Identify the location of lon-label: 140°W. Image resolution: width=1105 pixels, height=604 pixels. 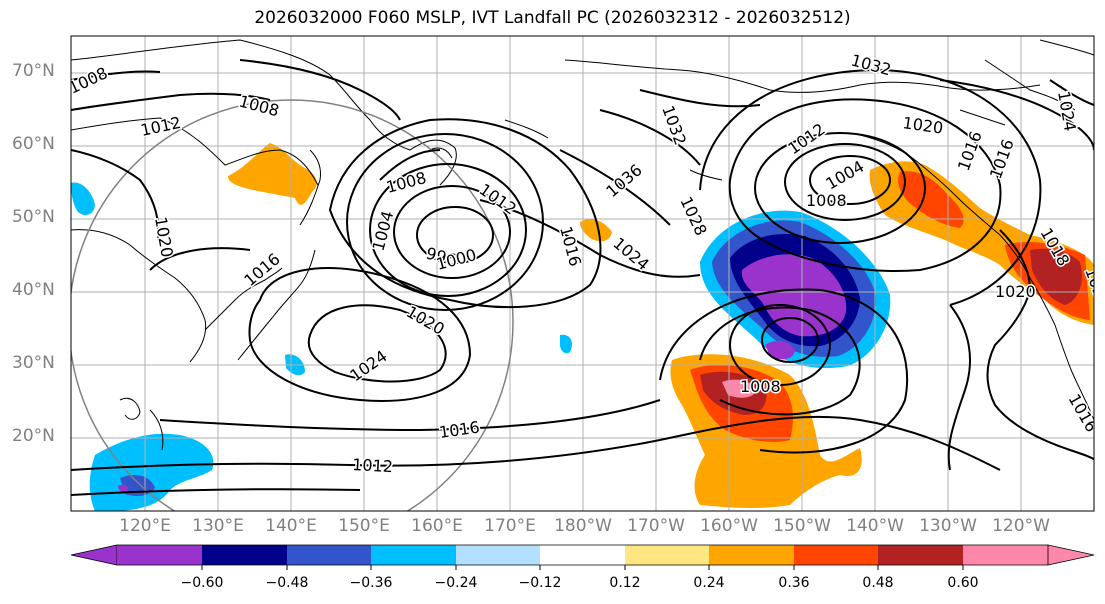
(875, 526).